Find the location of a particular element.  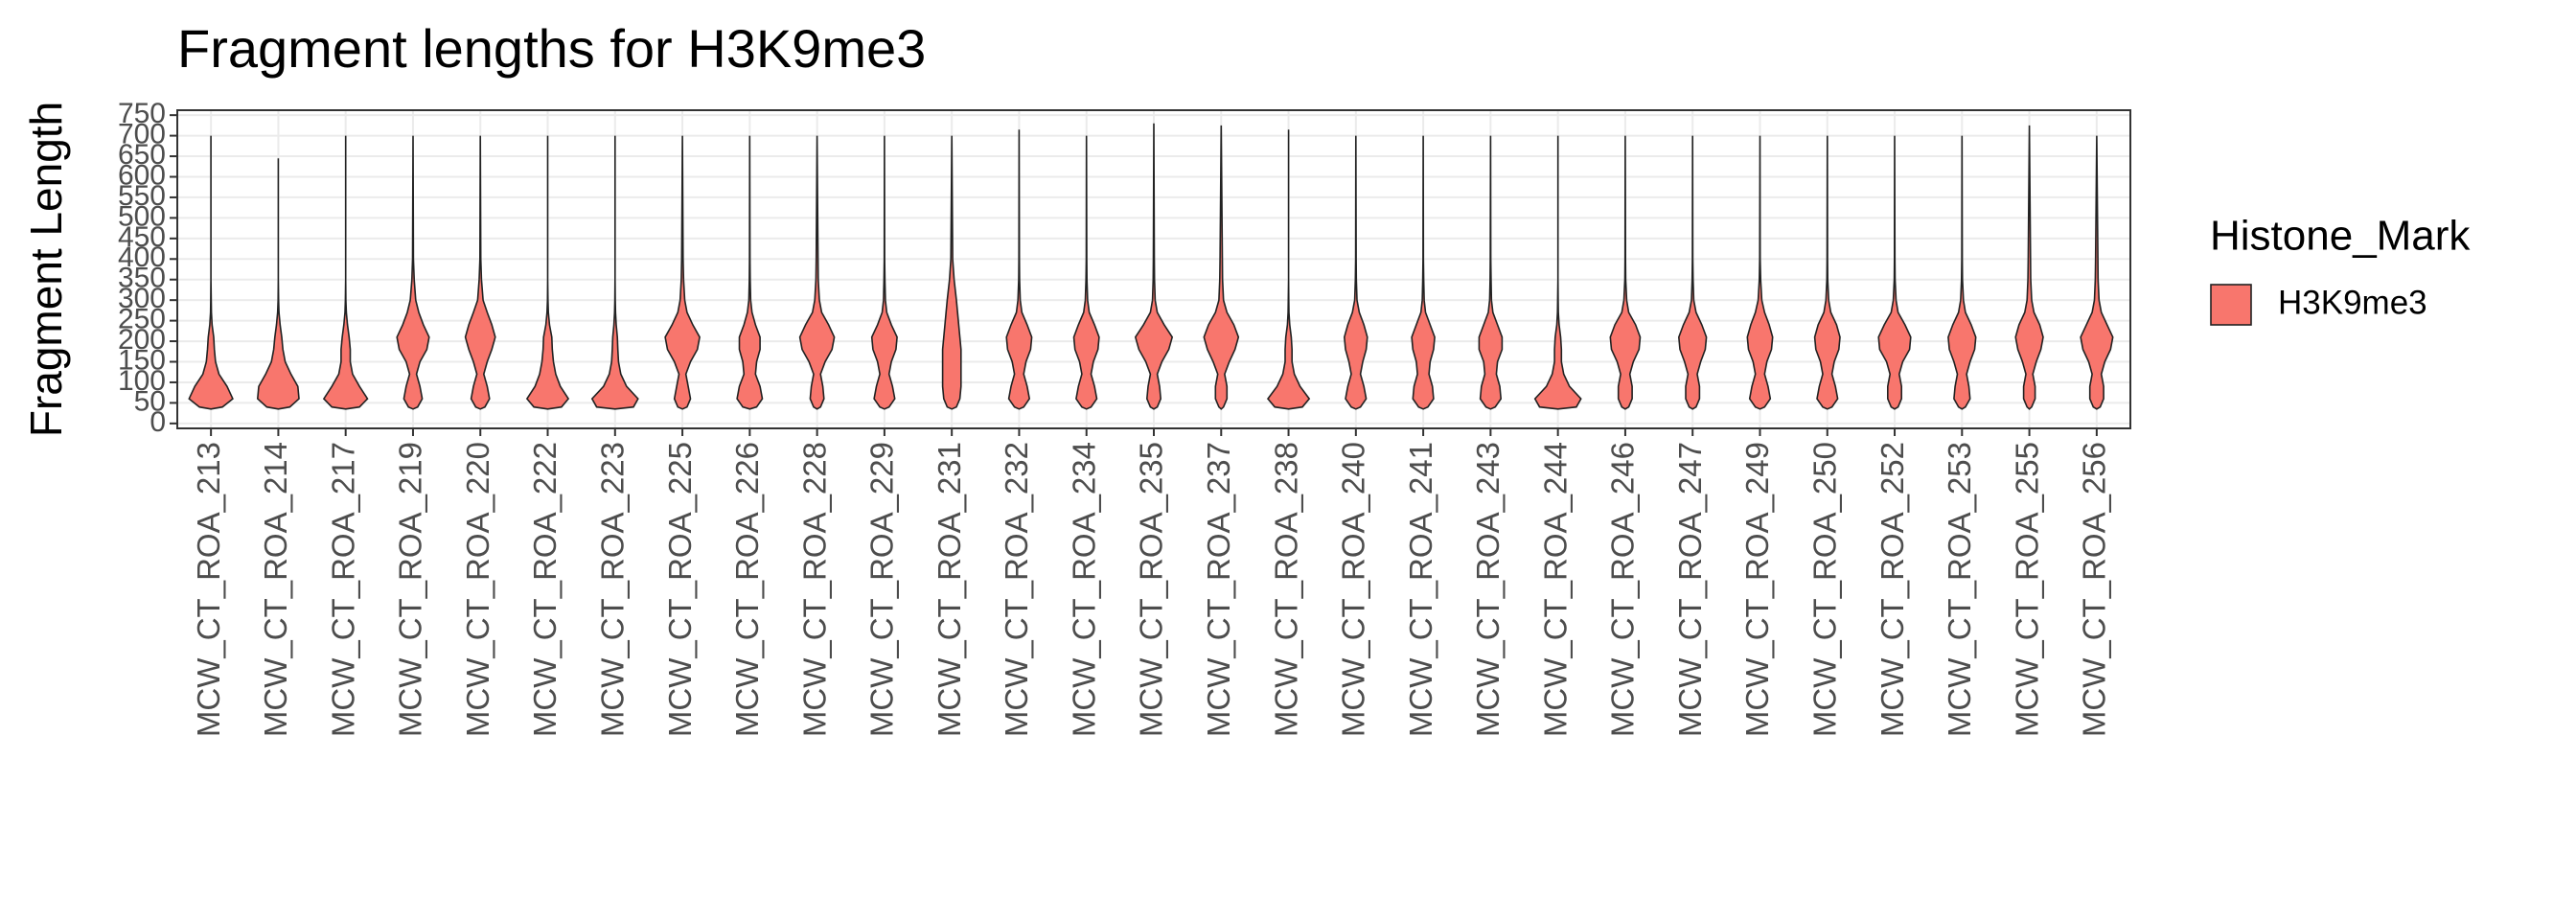

y-tick-label: 150 is located at coordinates (142, 360).